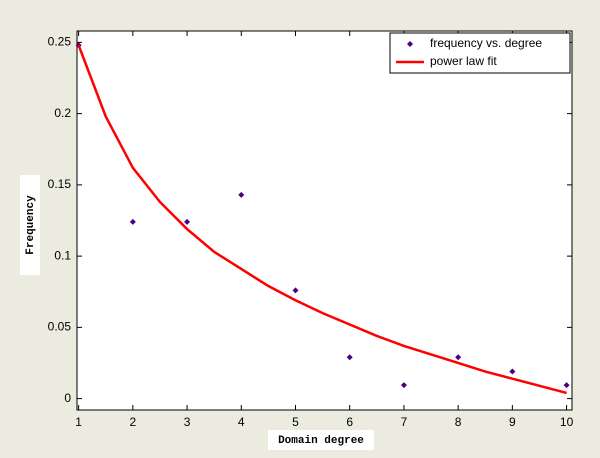  Describe the element at coordinates (463, 61) in the screenshot. I see `legend-label: power law fit` at that location.